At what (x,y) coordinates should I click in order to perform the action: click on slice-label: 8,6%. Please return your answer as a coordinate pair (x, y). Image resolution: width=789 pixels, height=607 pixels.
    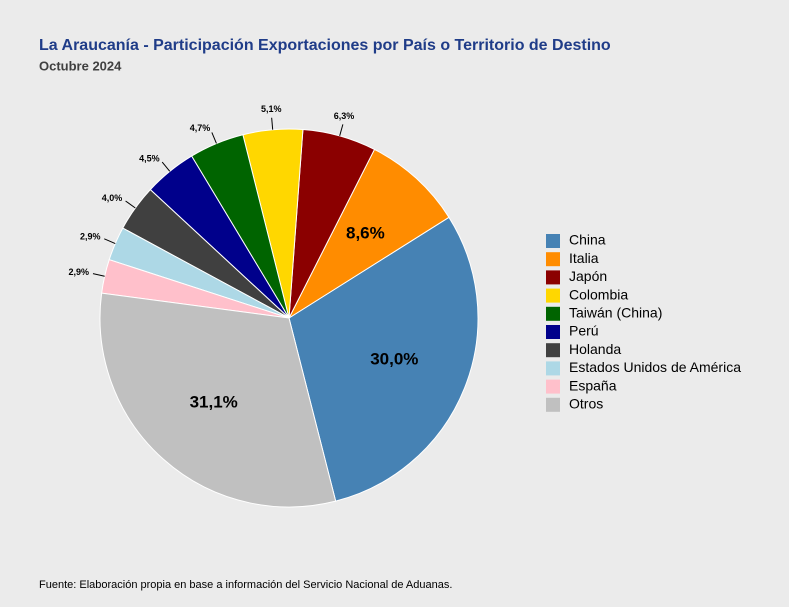
    Looking at the image, I should click on (365, 233).